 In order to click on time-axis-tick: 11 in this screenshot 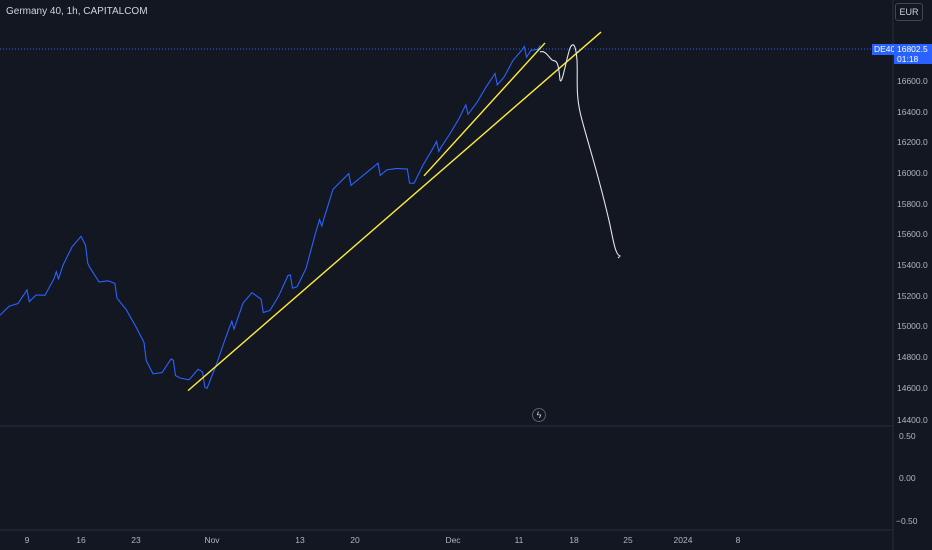, I will do `click(519, 540)`.